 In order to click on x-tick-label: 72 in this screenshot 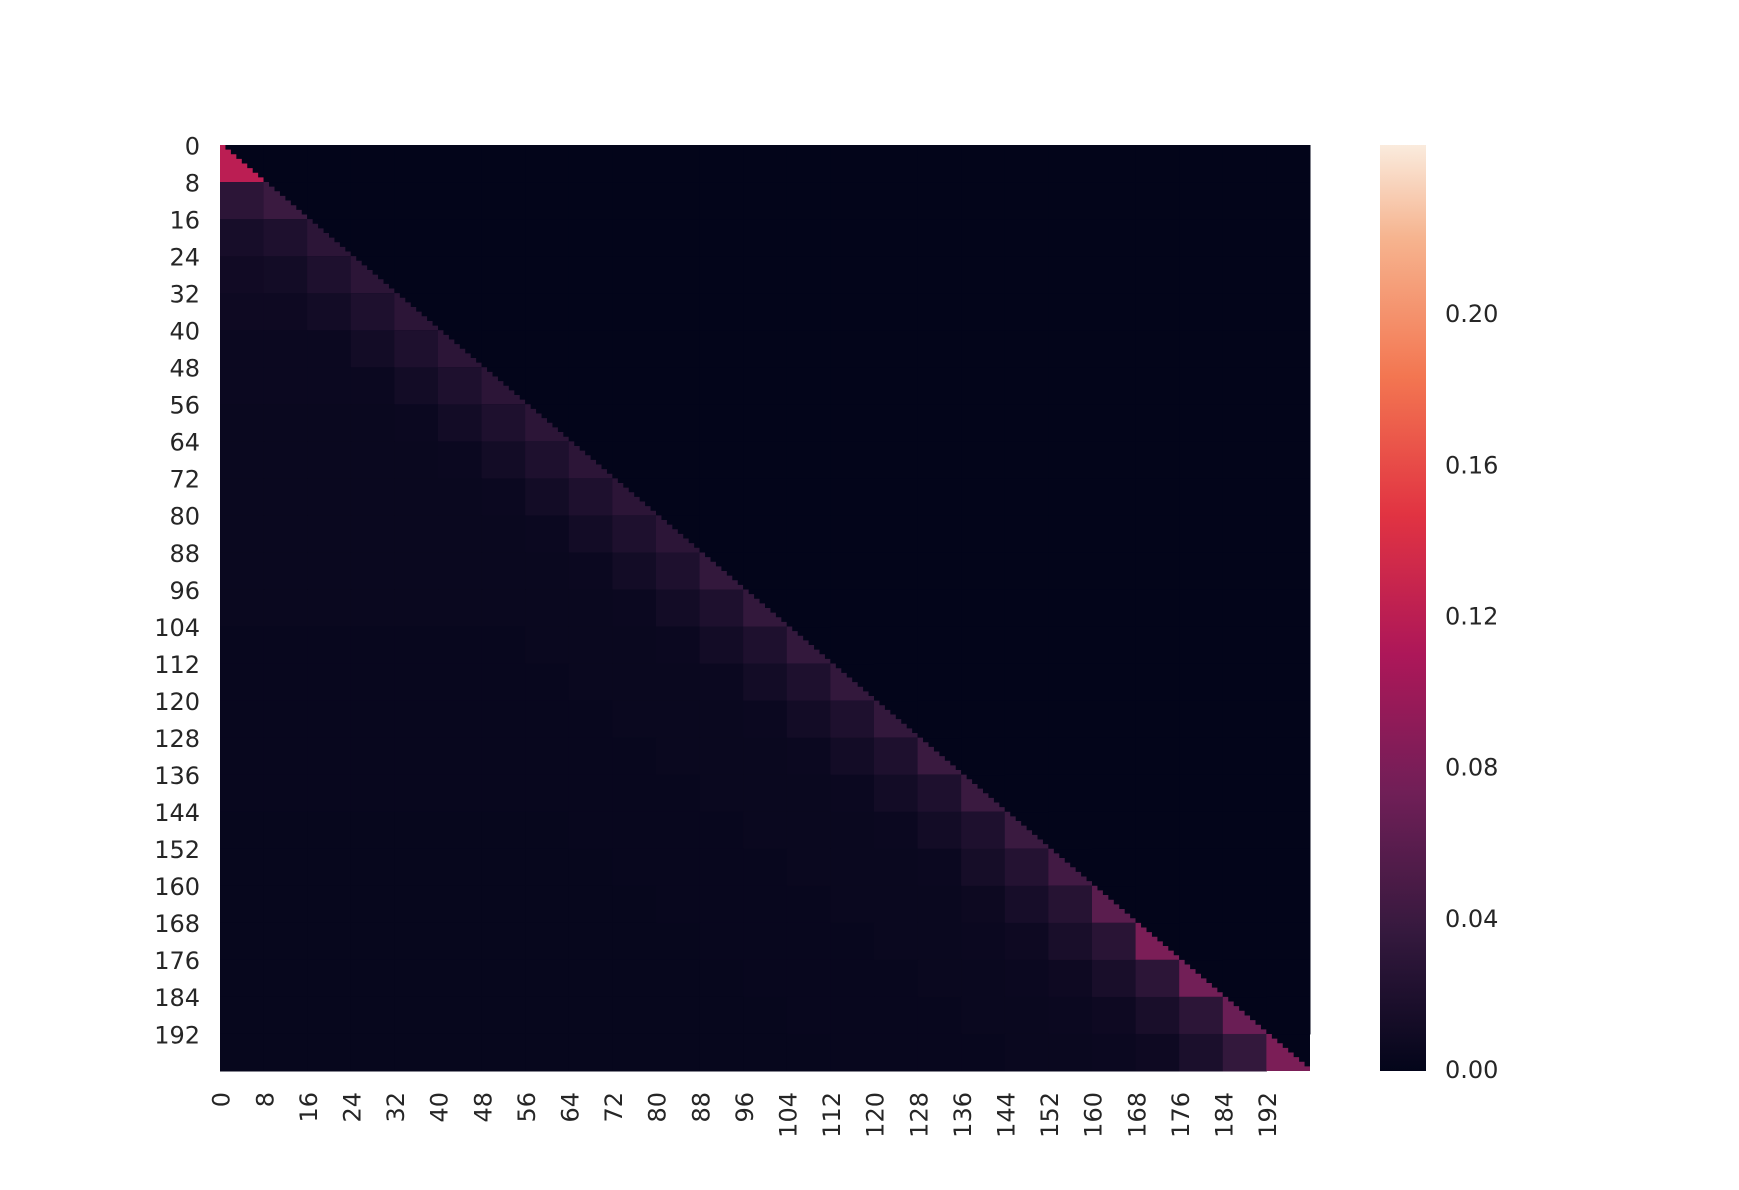, I will do `click(614, 1107)`.